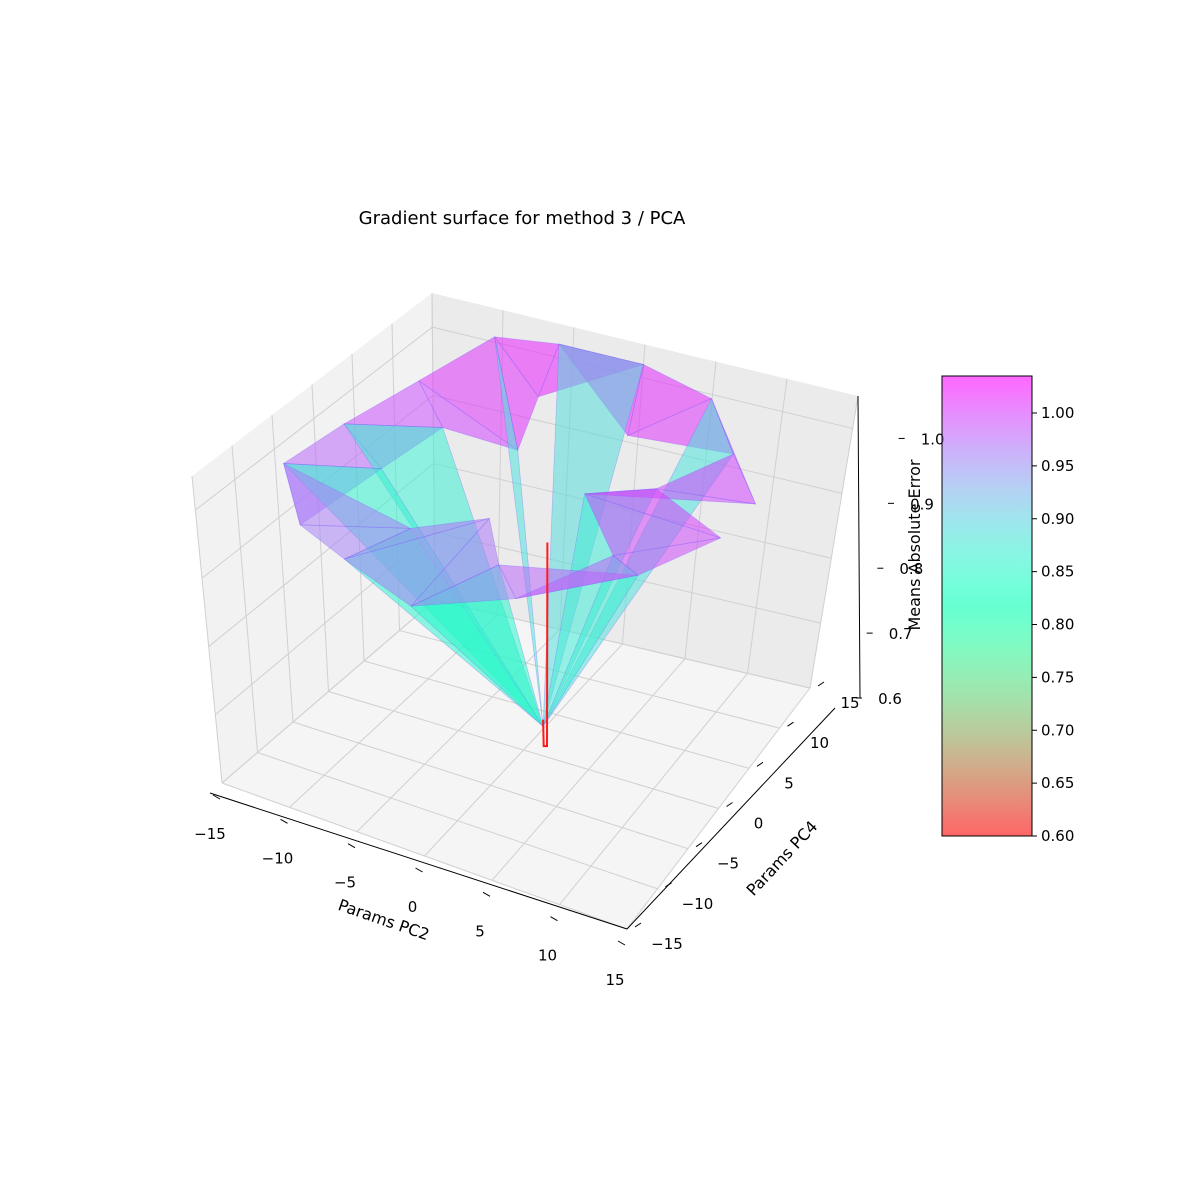  Describe the element at coordinates (1057, 783) in the screenshot. I see `colorbar-tick-label: 0.65` at that location.